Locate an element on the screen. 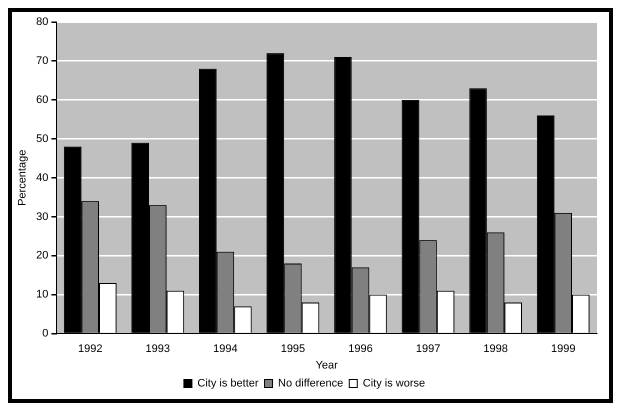 This screenshot has width=621, height=419. x-tick-label: 1999 is located at coordinates (563, 349).